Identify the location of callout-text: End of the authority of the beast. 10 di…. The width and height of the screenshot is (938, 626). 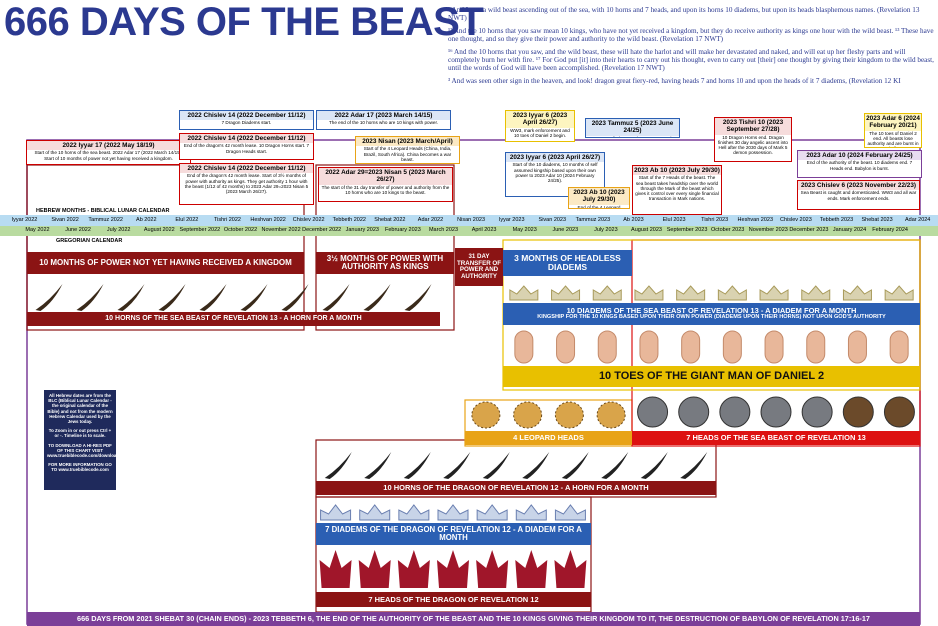
(859, 165).